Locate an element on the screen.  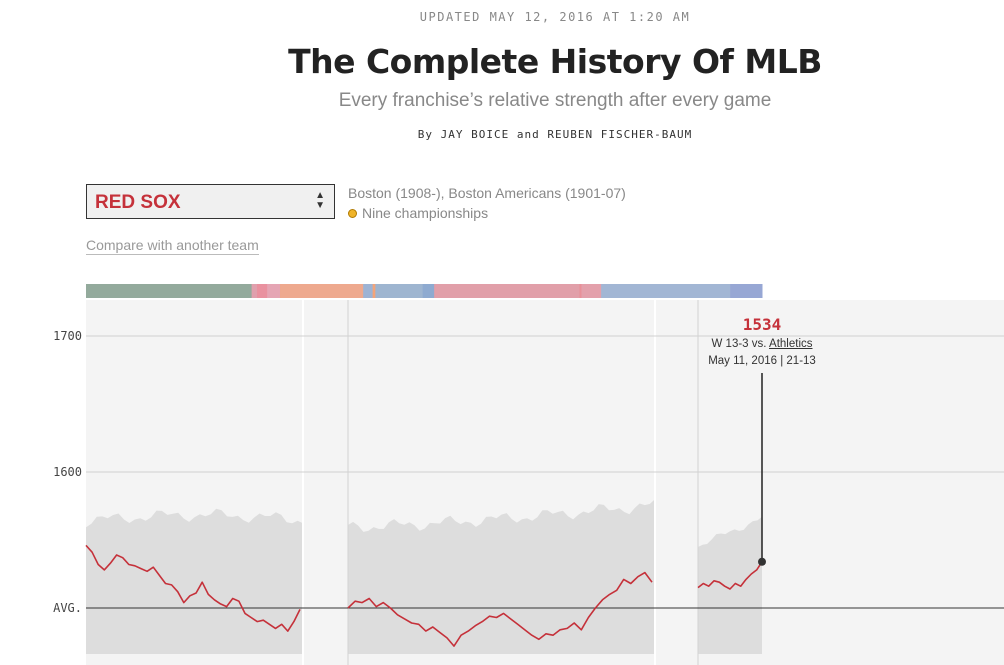
page-title: The Complete History Of MLB is located at coordinates (555, 61).